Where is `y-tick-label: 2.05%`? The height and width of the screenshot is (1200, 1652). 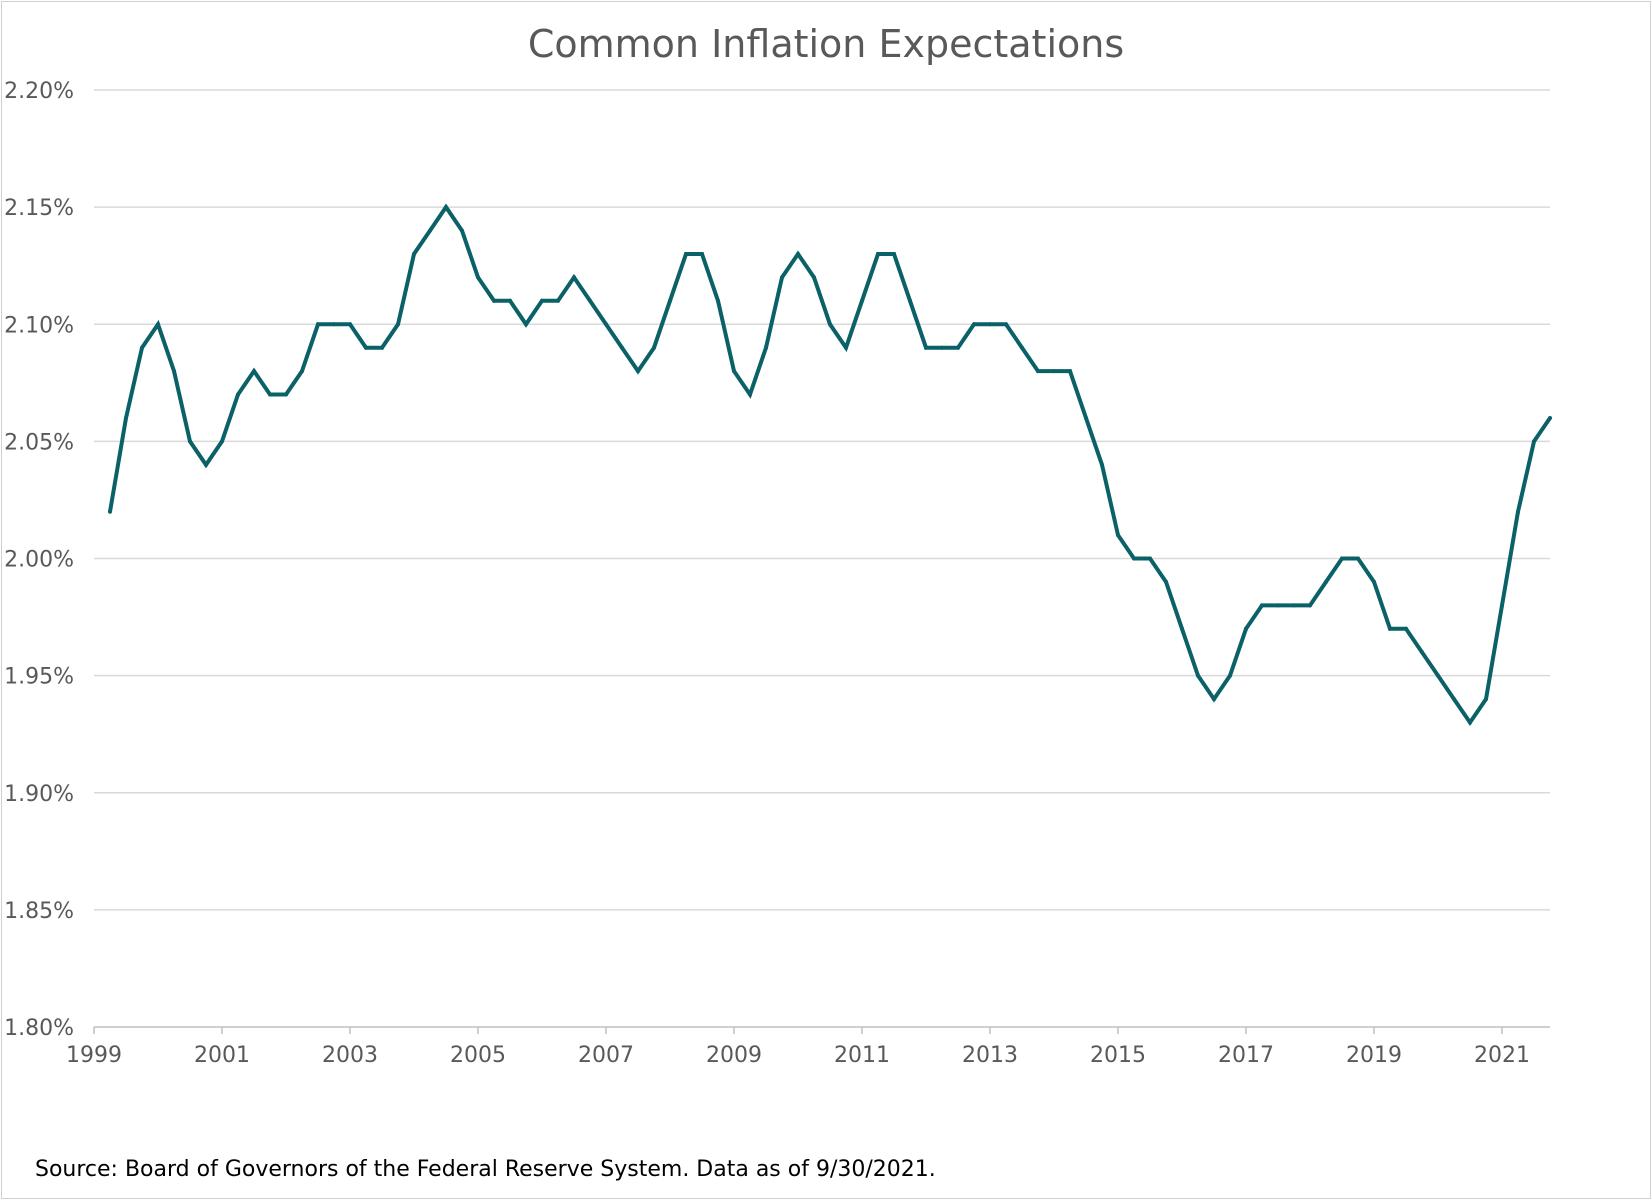 y-tick-label: 2.05% is located at coordinates (39, 442).